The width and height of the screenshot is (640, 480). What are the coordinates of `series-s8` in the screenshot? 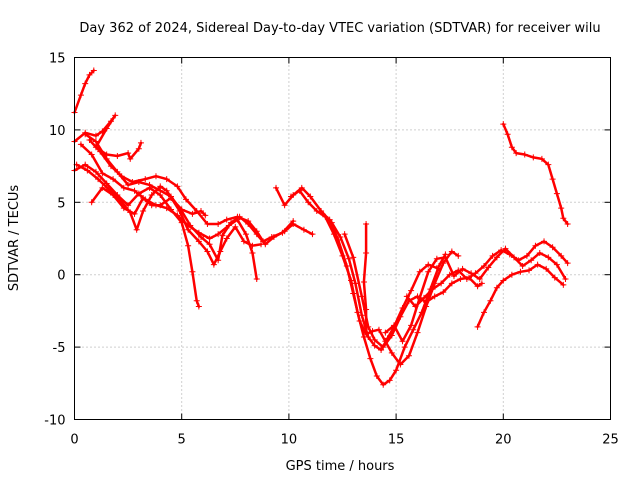 It's located at (148, 201).